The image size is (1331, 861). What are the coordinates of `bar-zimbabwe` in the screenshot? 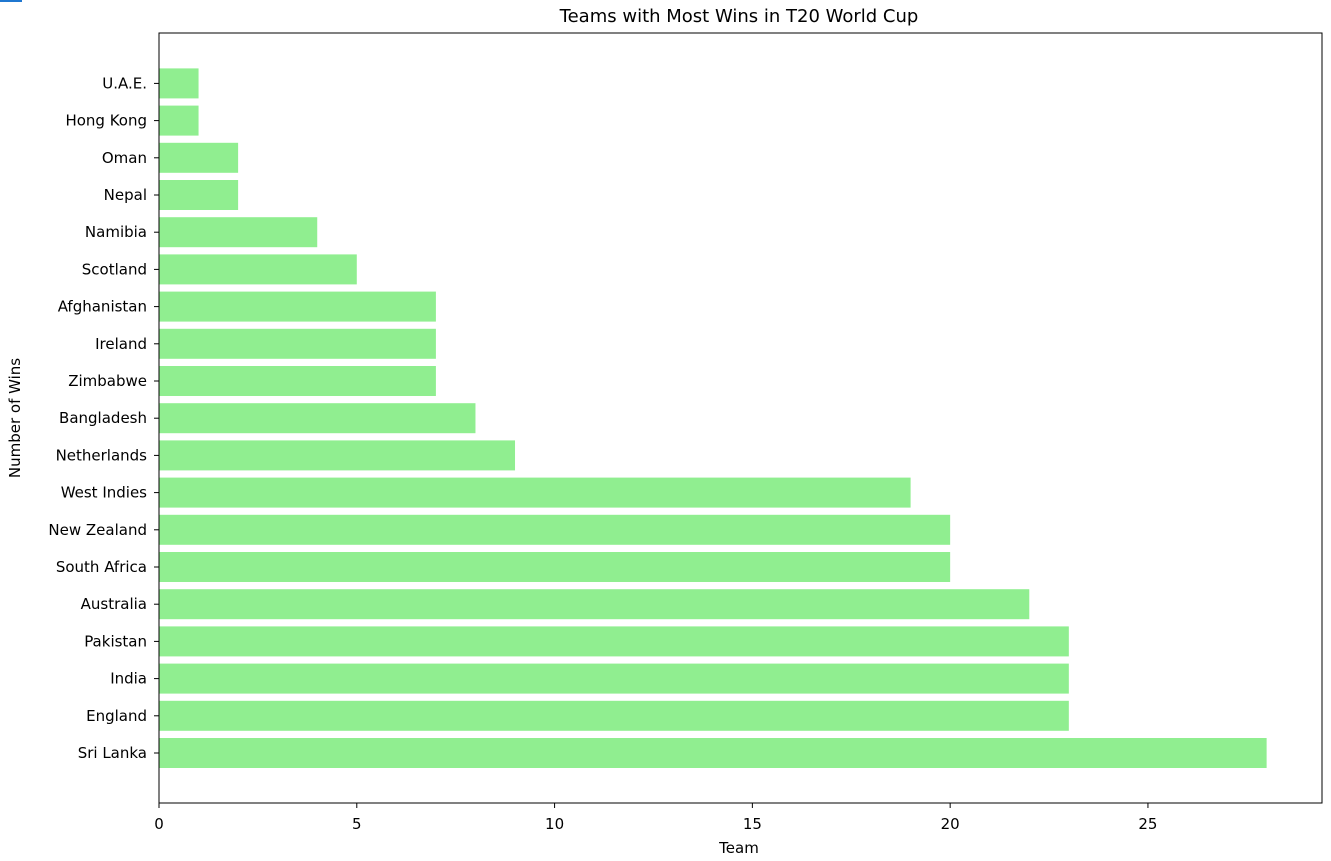 It's located at (297, 381).